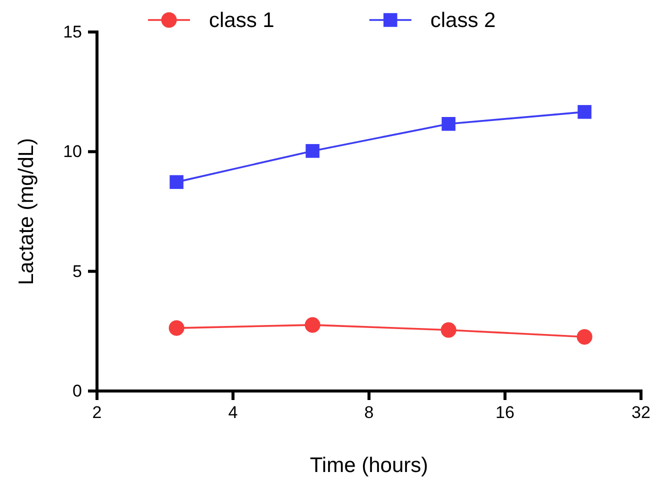 Image resolution: width=653 pixels, height=477 pixels. Describe the element at coordinates (369, 412) in the screenshot. I see `x-tick-label: 8` at that location.